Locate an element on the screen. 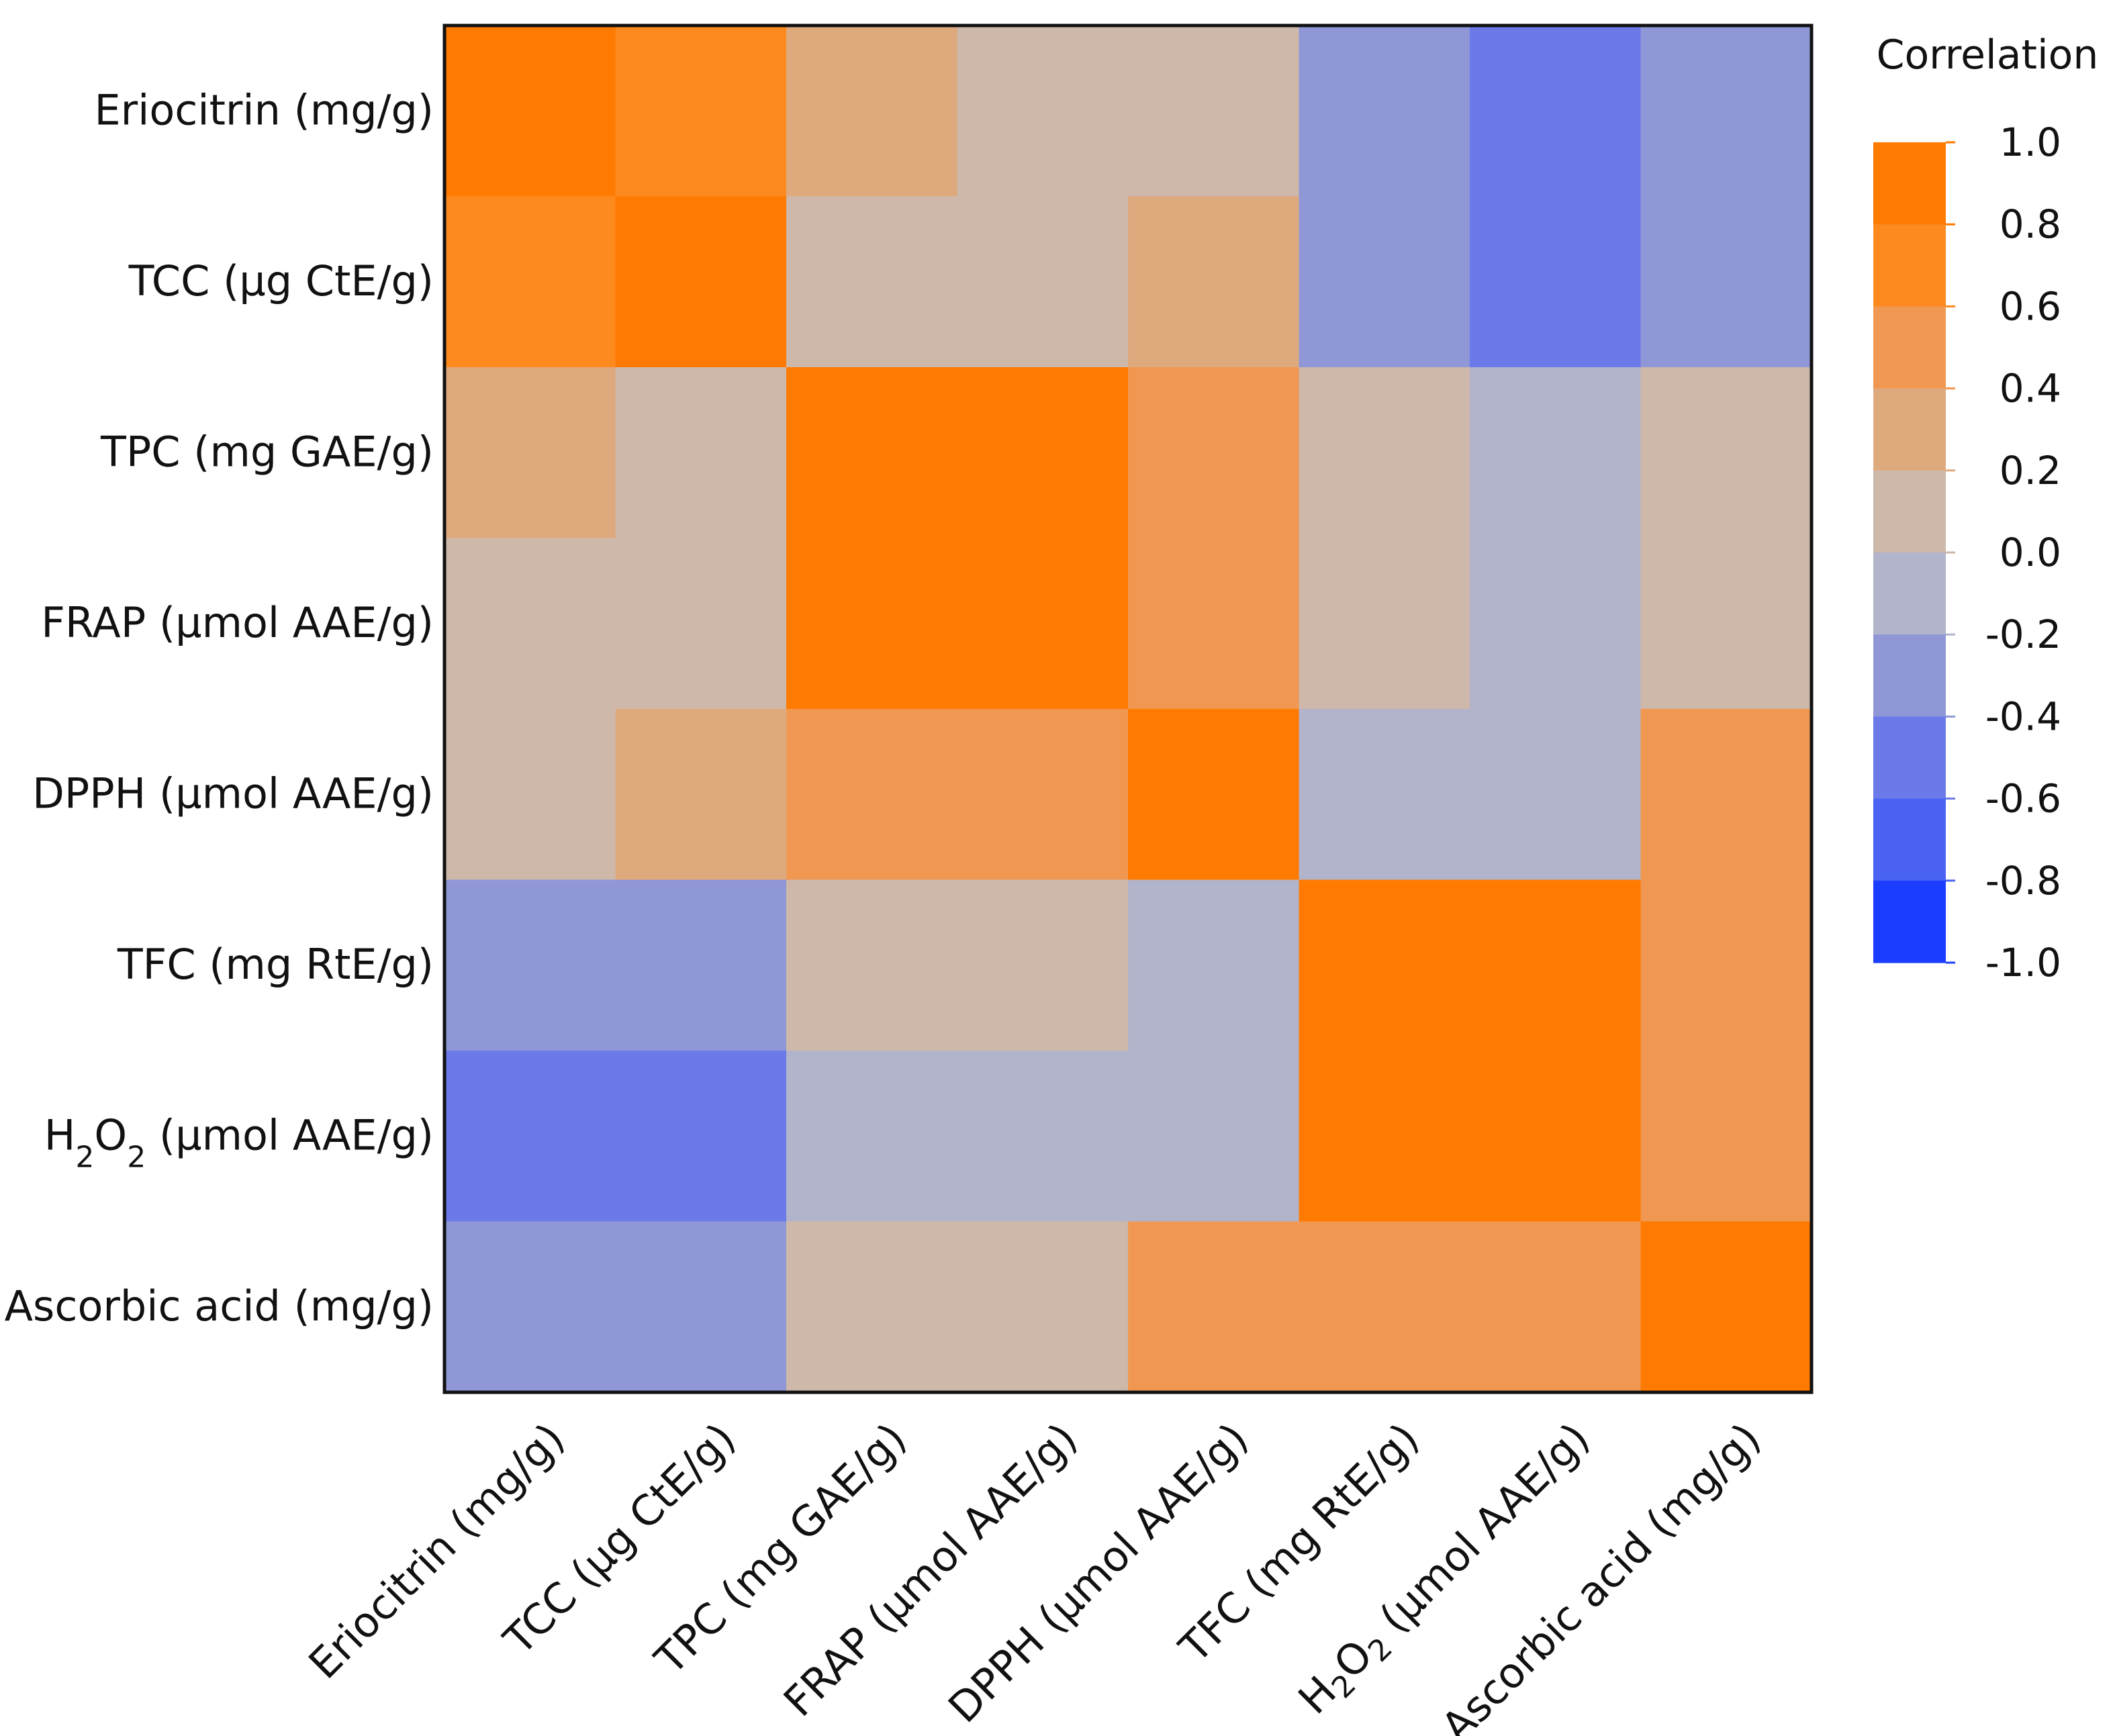 The width and height of the screenshot is (2115, 1736). colorbar-tick-label: -0.8 is located at coordinates (2023, 881).